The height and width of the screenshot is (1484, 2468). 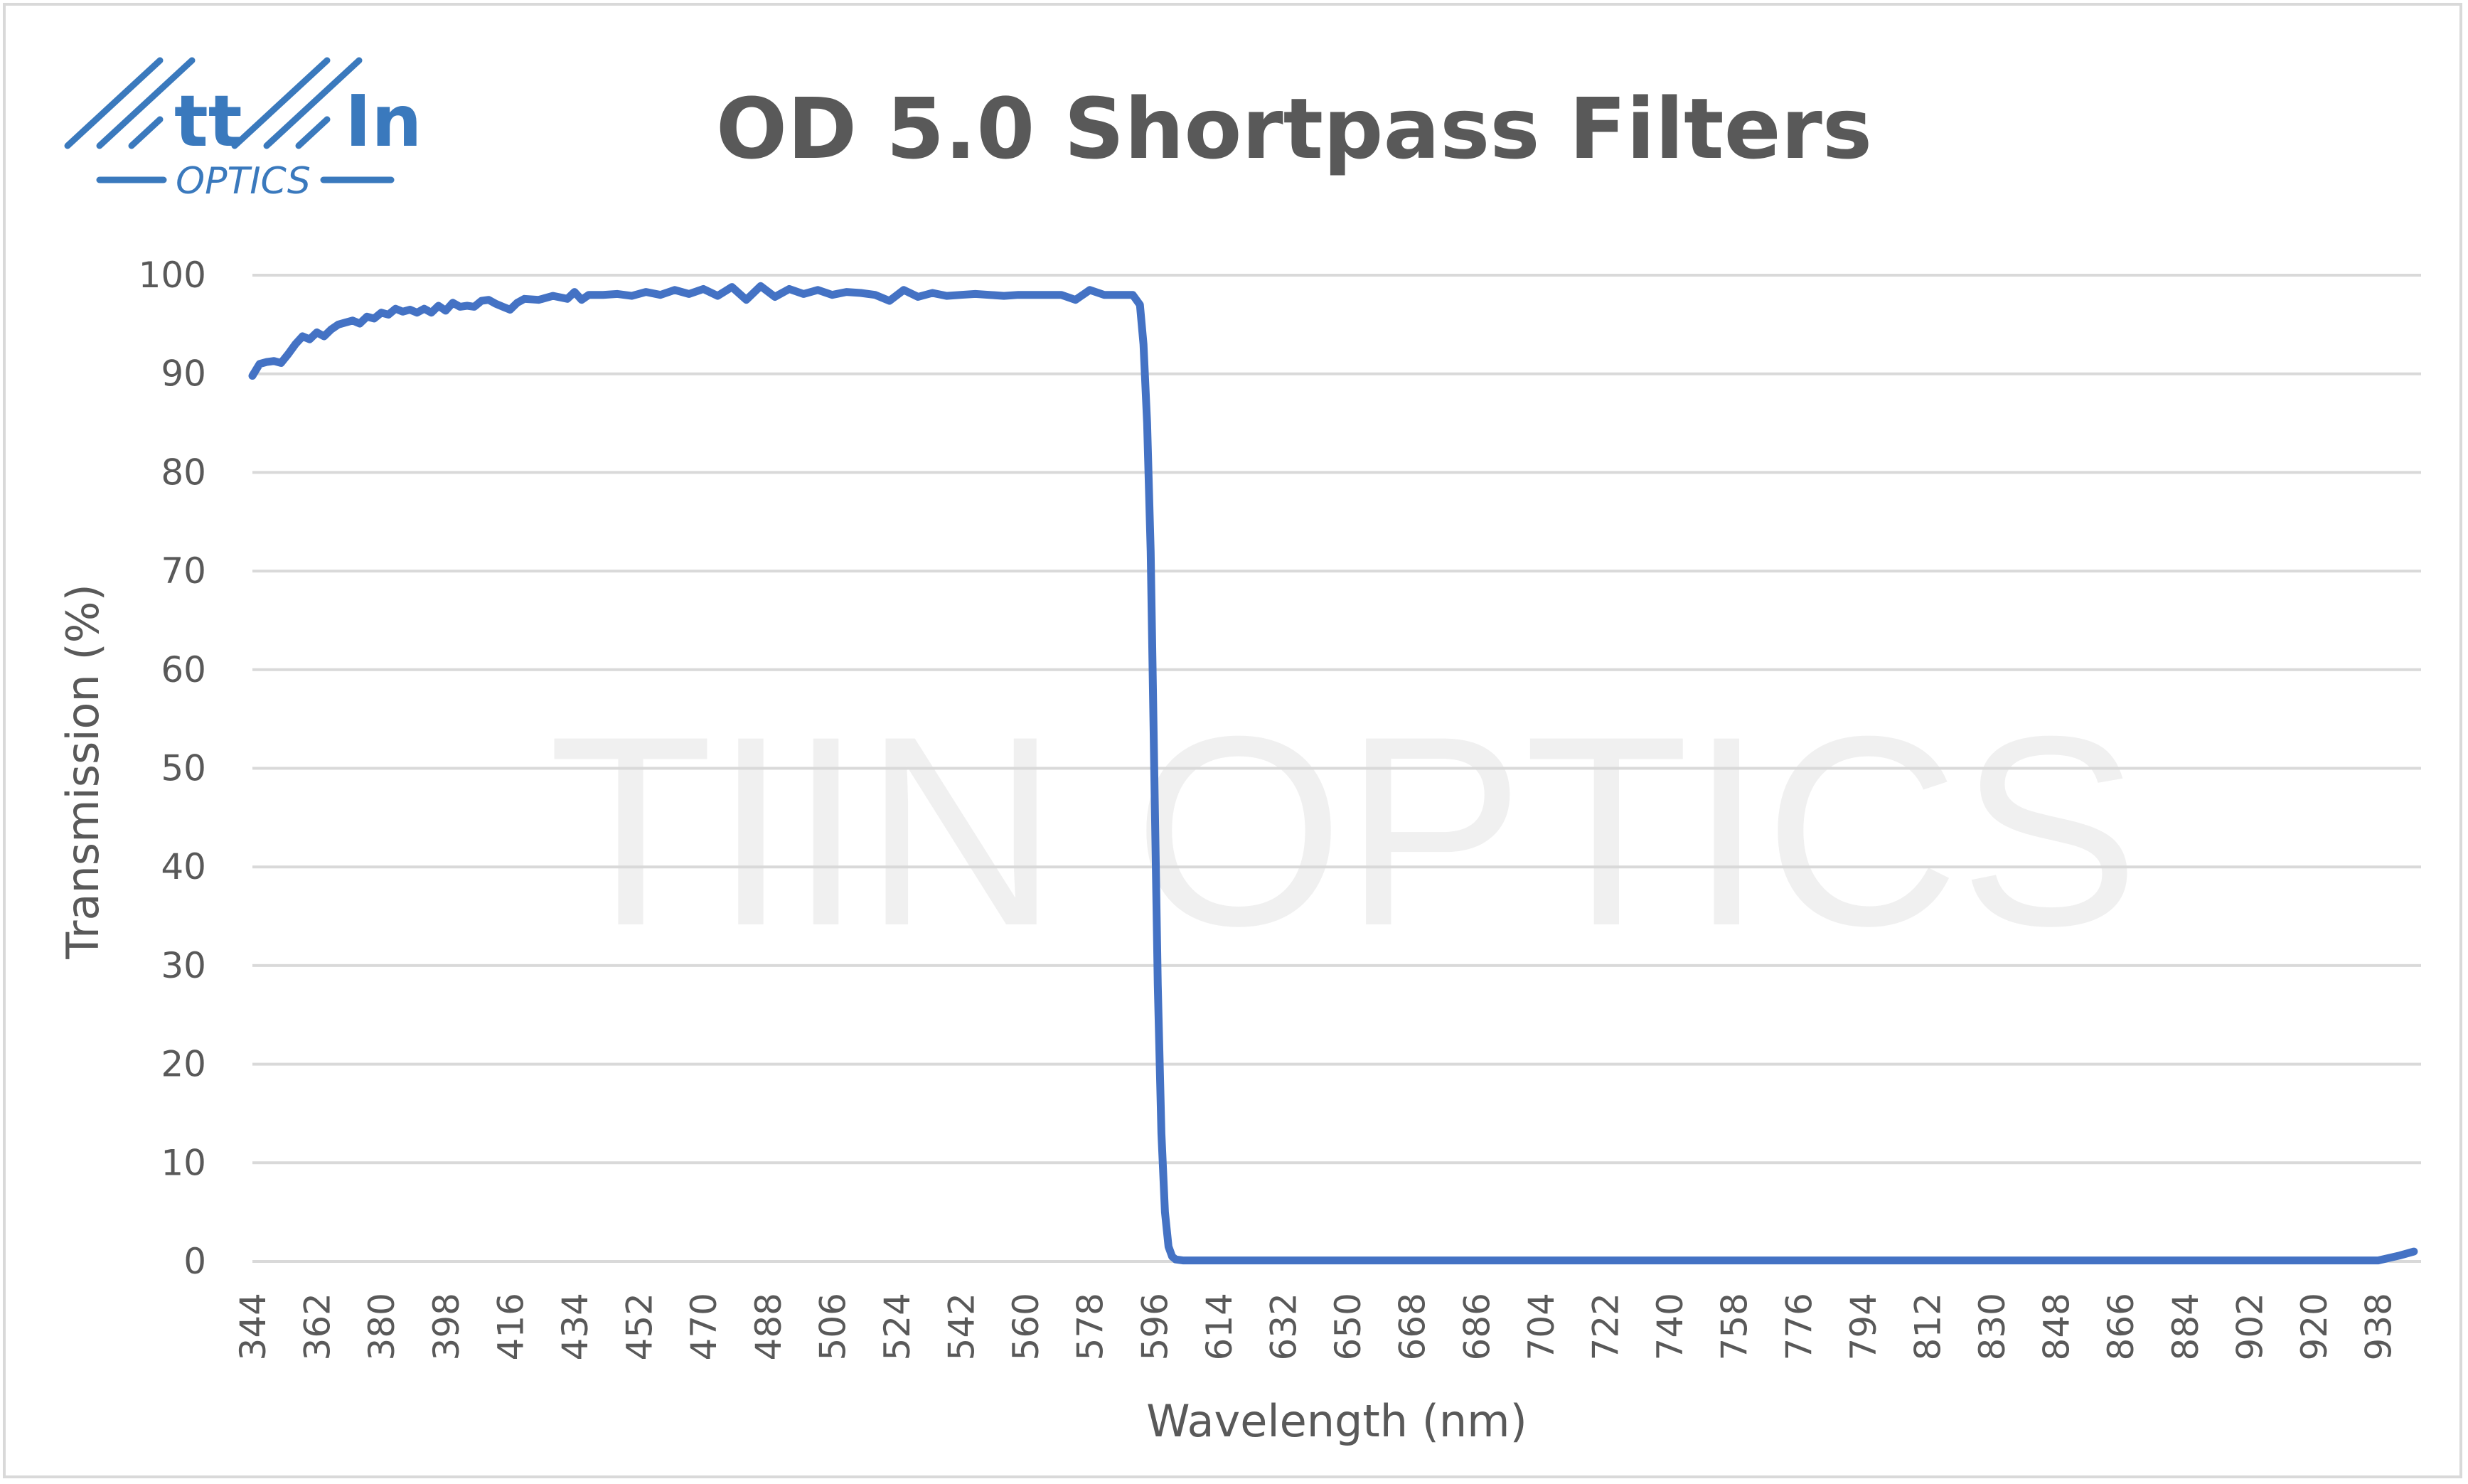 What do you see at coordinates (768, 1326) in the screenshot?
I see `x-tick-label: 488` at bounding box center [768, 1326].